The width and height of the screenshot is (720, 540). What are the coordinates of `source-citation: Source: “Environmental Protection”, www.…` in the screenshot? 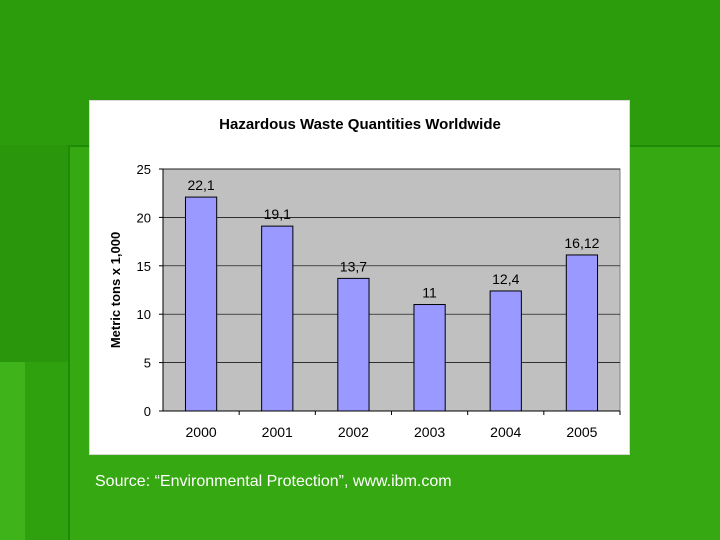 It's located at (273, 481).